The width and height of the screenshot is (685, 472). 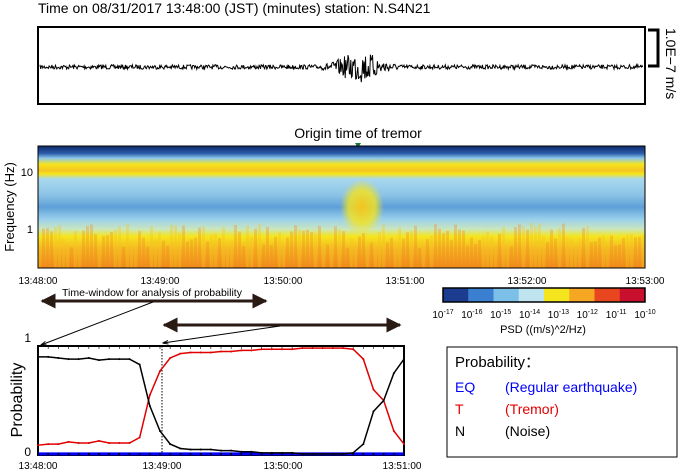 What do you see at coordinates (465, 387) in the screenshot?
I see `legend-code-eq: EQ` at bounding box center [465, 387].